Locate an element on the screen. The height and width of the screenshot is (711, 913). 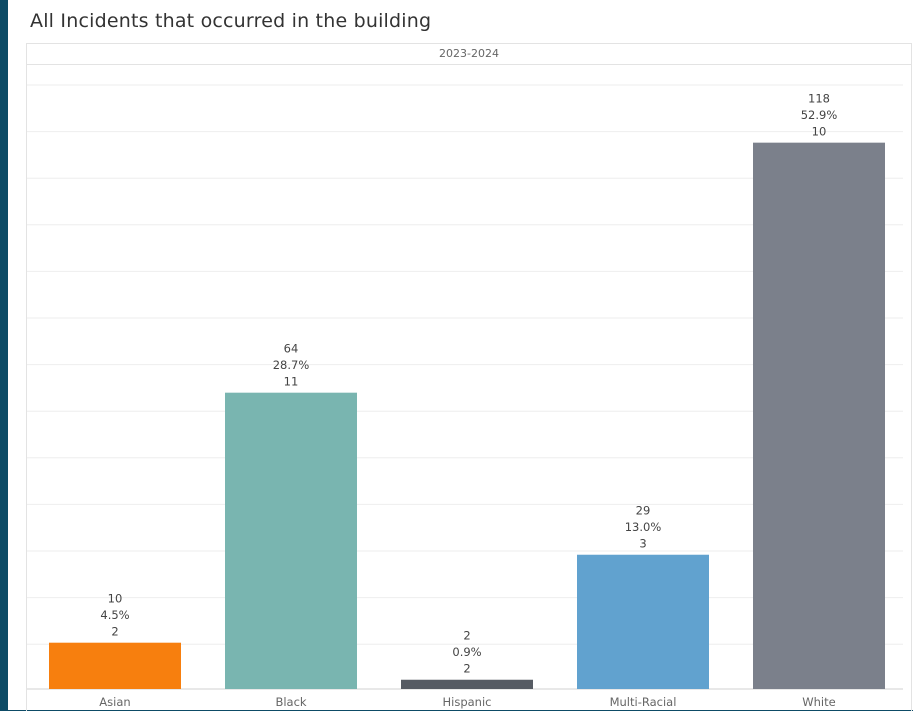
x-tick-label: Asian is located at coordinates (114, 702).